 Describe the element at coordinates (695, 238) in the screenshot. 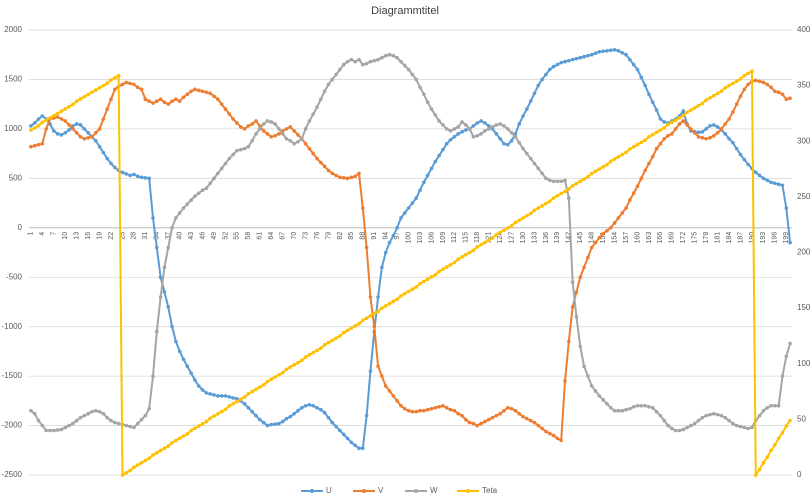

I see `x-tick-label: 175` at that location.